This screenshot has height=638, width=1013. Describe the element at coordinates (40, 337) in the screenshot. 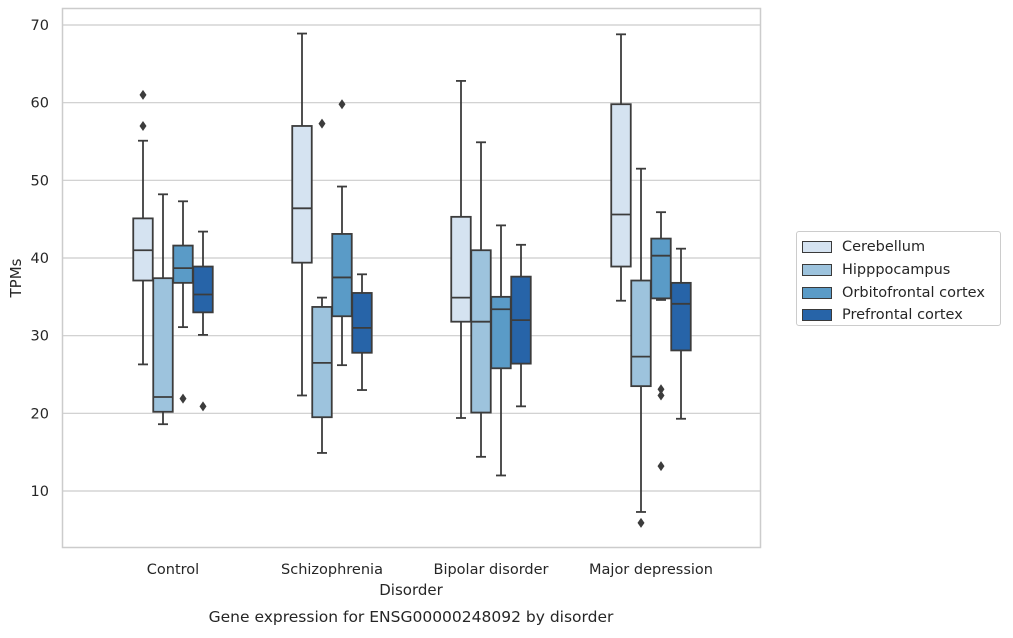

I see `y-tick-label: 30` at that location.